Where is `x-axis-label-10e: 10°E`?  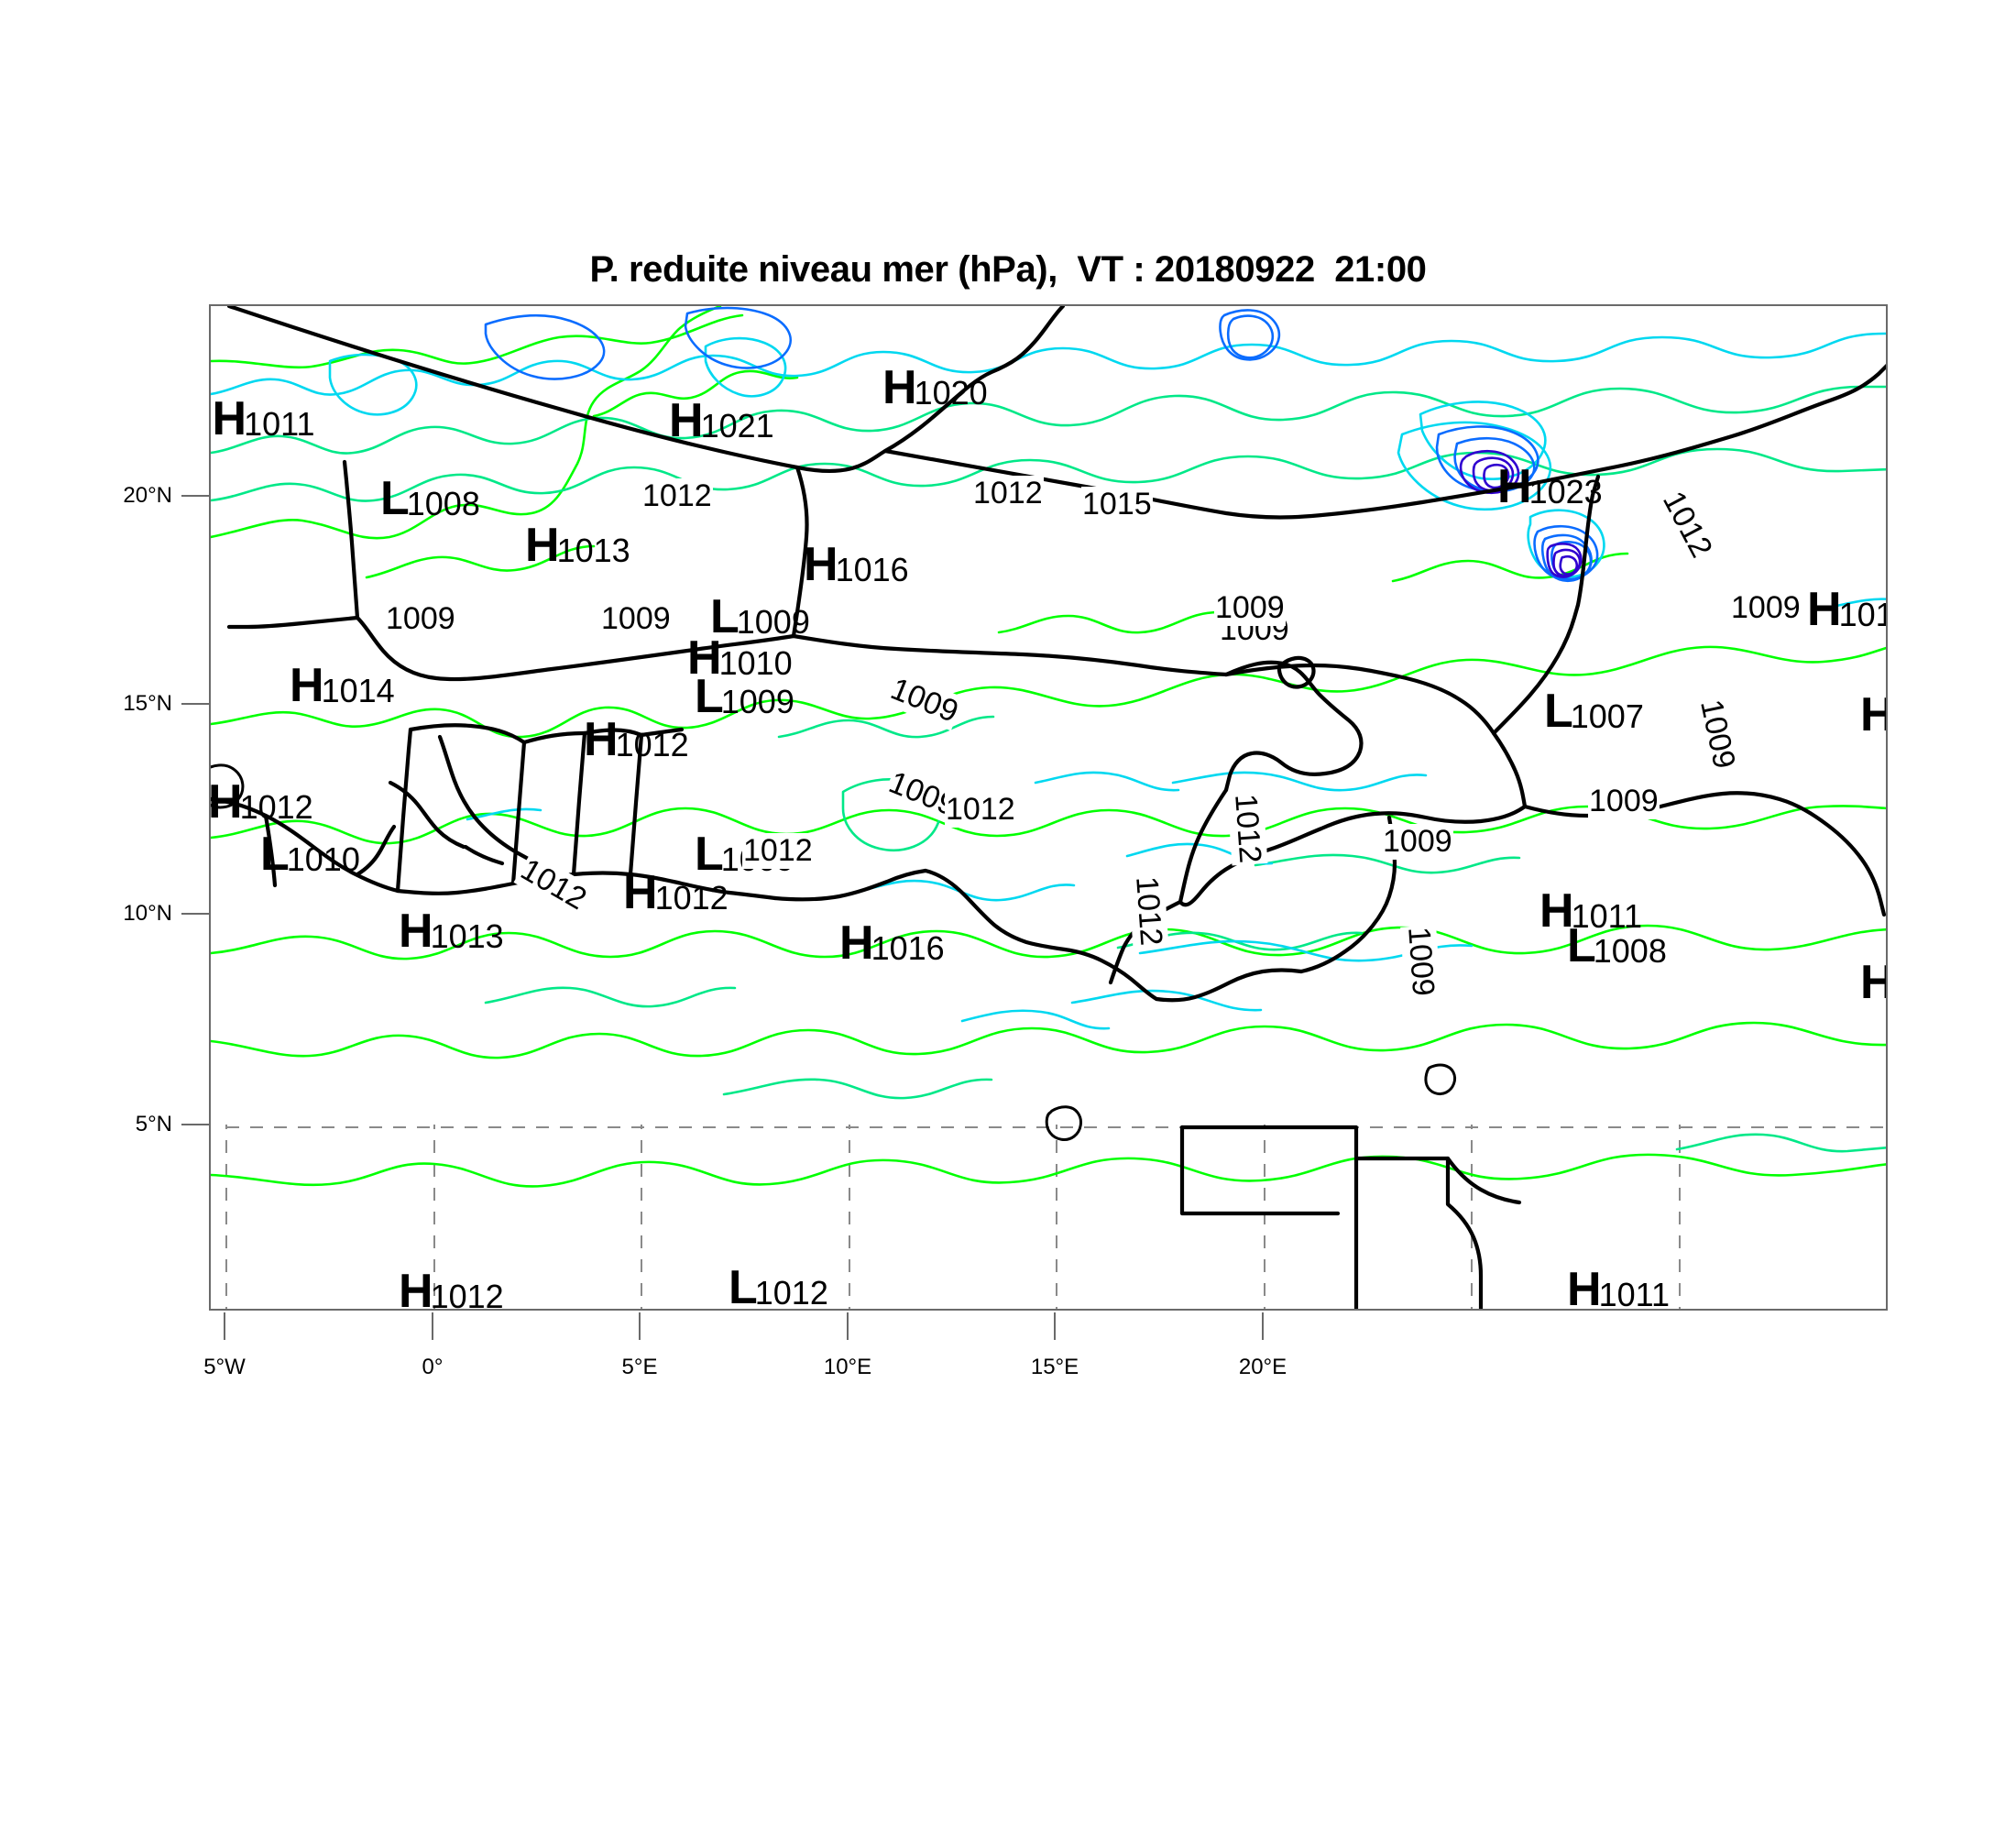
x-axis-label-10e: 10°E is located at coordinates (847, 1367).